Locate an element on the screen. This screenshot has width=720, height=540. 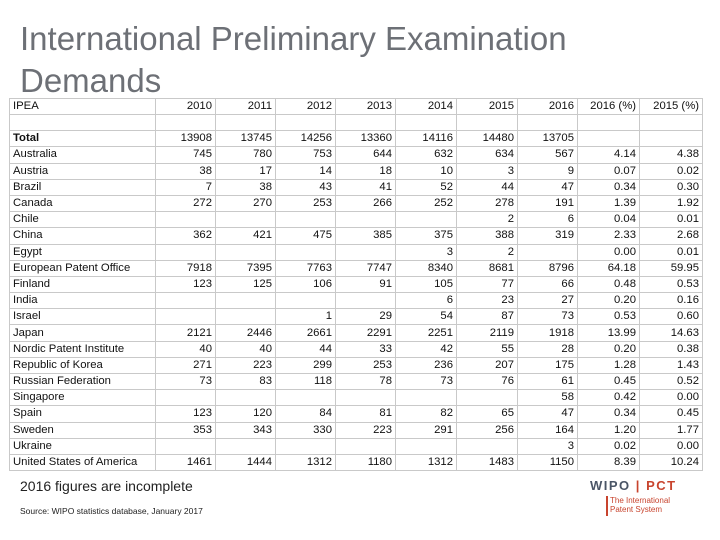
value-cell: 41 is located at coordinates (365, 187).